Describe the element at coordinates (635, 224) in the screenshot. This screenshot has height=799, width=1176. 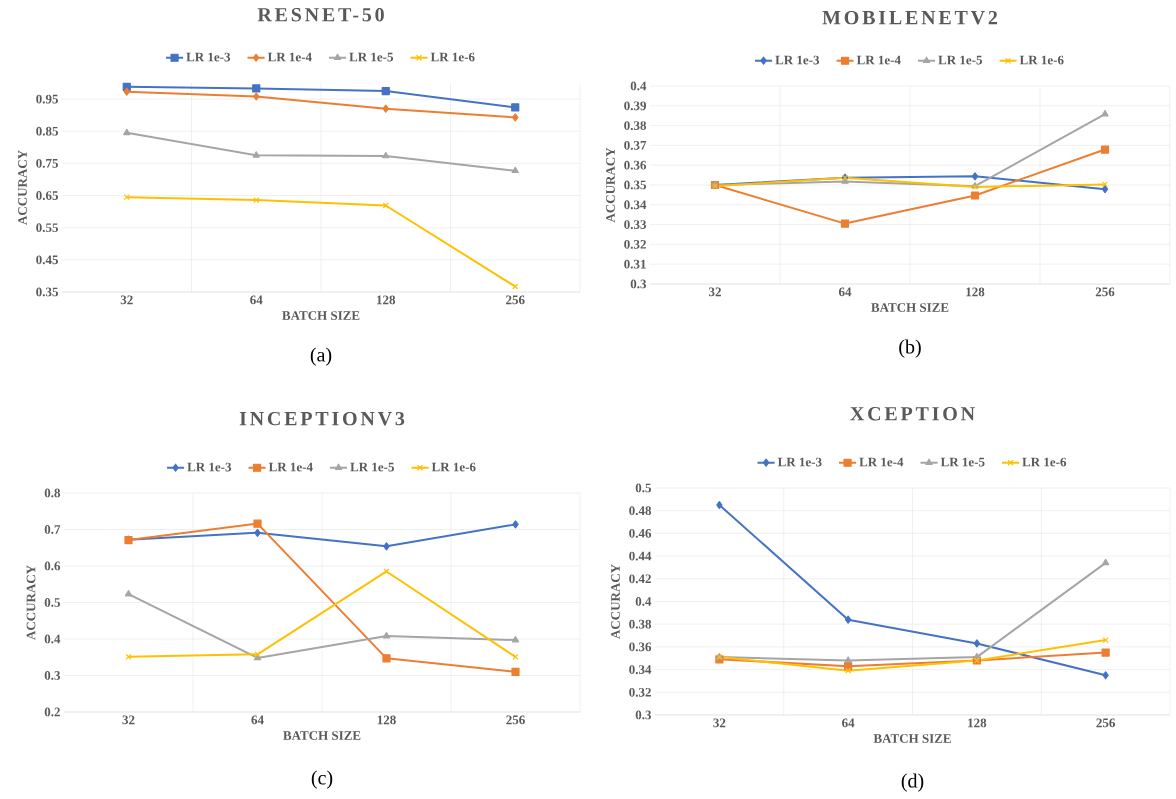
I see `y-tick-label: 0.33` at that location.